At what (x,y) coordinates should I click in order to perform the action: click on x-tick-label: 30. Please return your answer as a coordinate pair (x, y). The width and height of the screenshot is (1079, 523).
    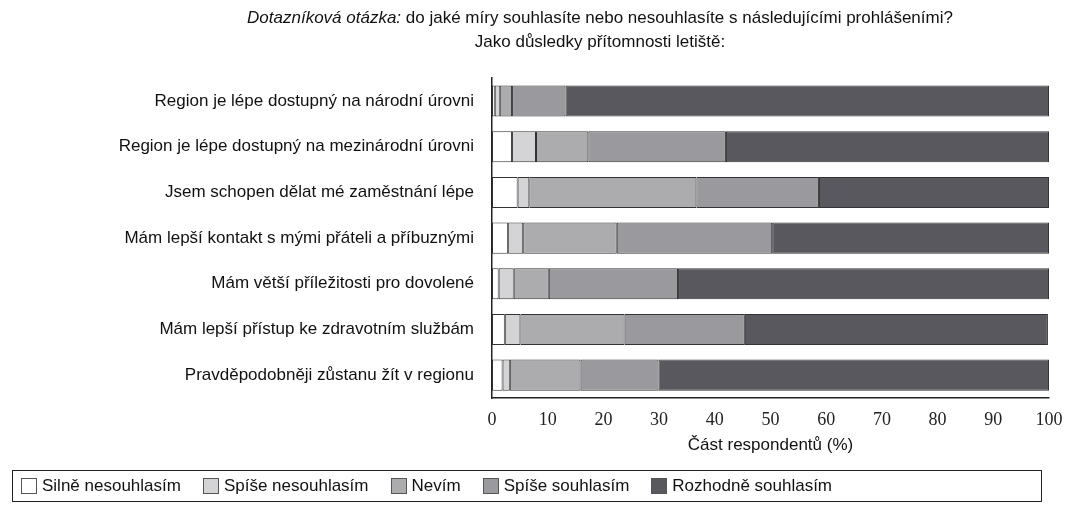
    Looking at the image, I should click on (659, 418).